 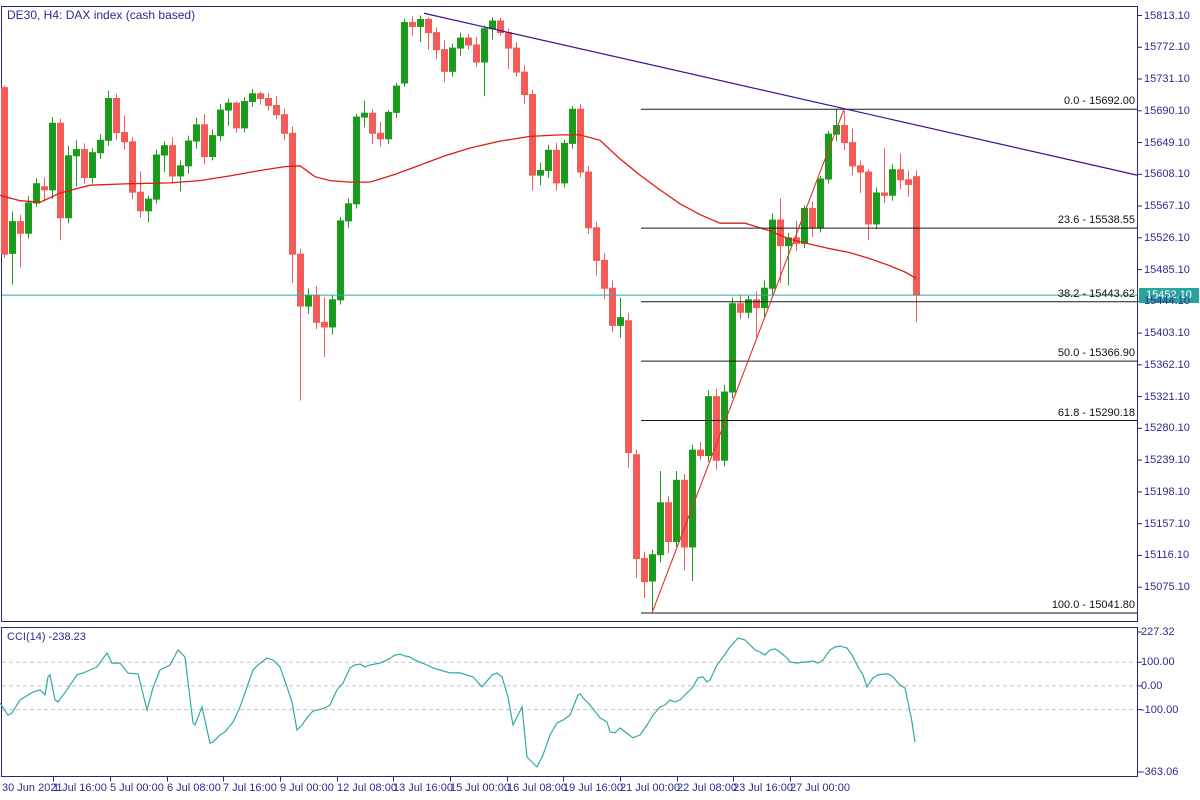 I want to click on time-axis-label: 5 Jul 00:00, so click(x=137, y=788).